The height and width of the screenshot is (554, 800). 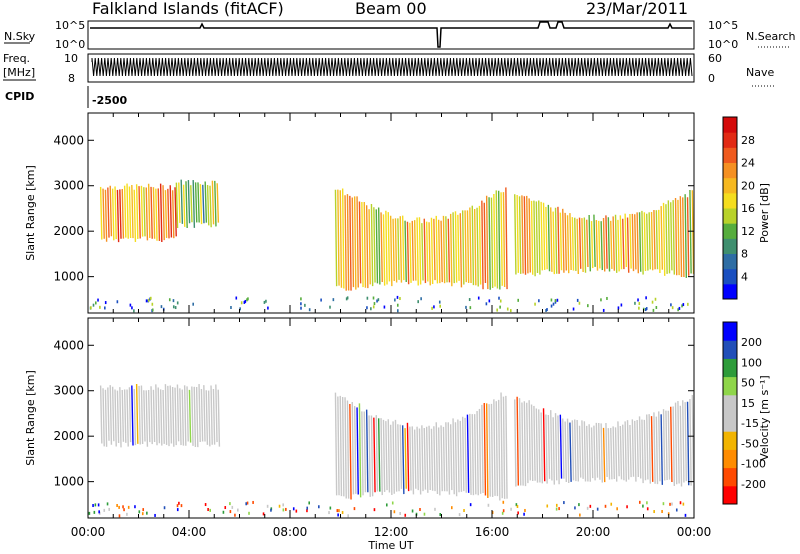 What do you see at coordinates (19, 96) in the screenshot?
I see `cpid-label: CPID` at bounding box center [19, 96].